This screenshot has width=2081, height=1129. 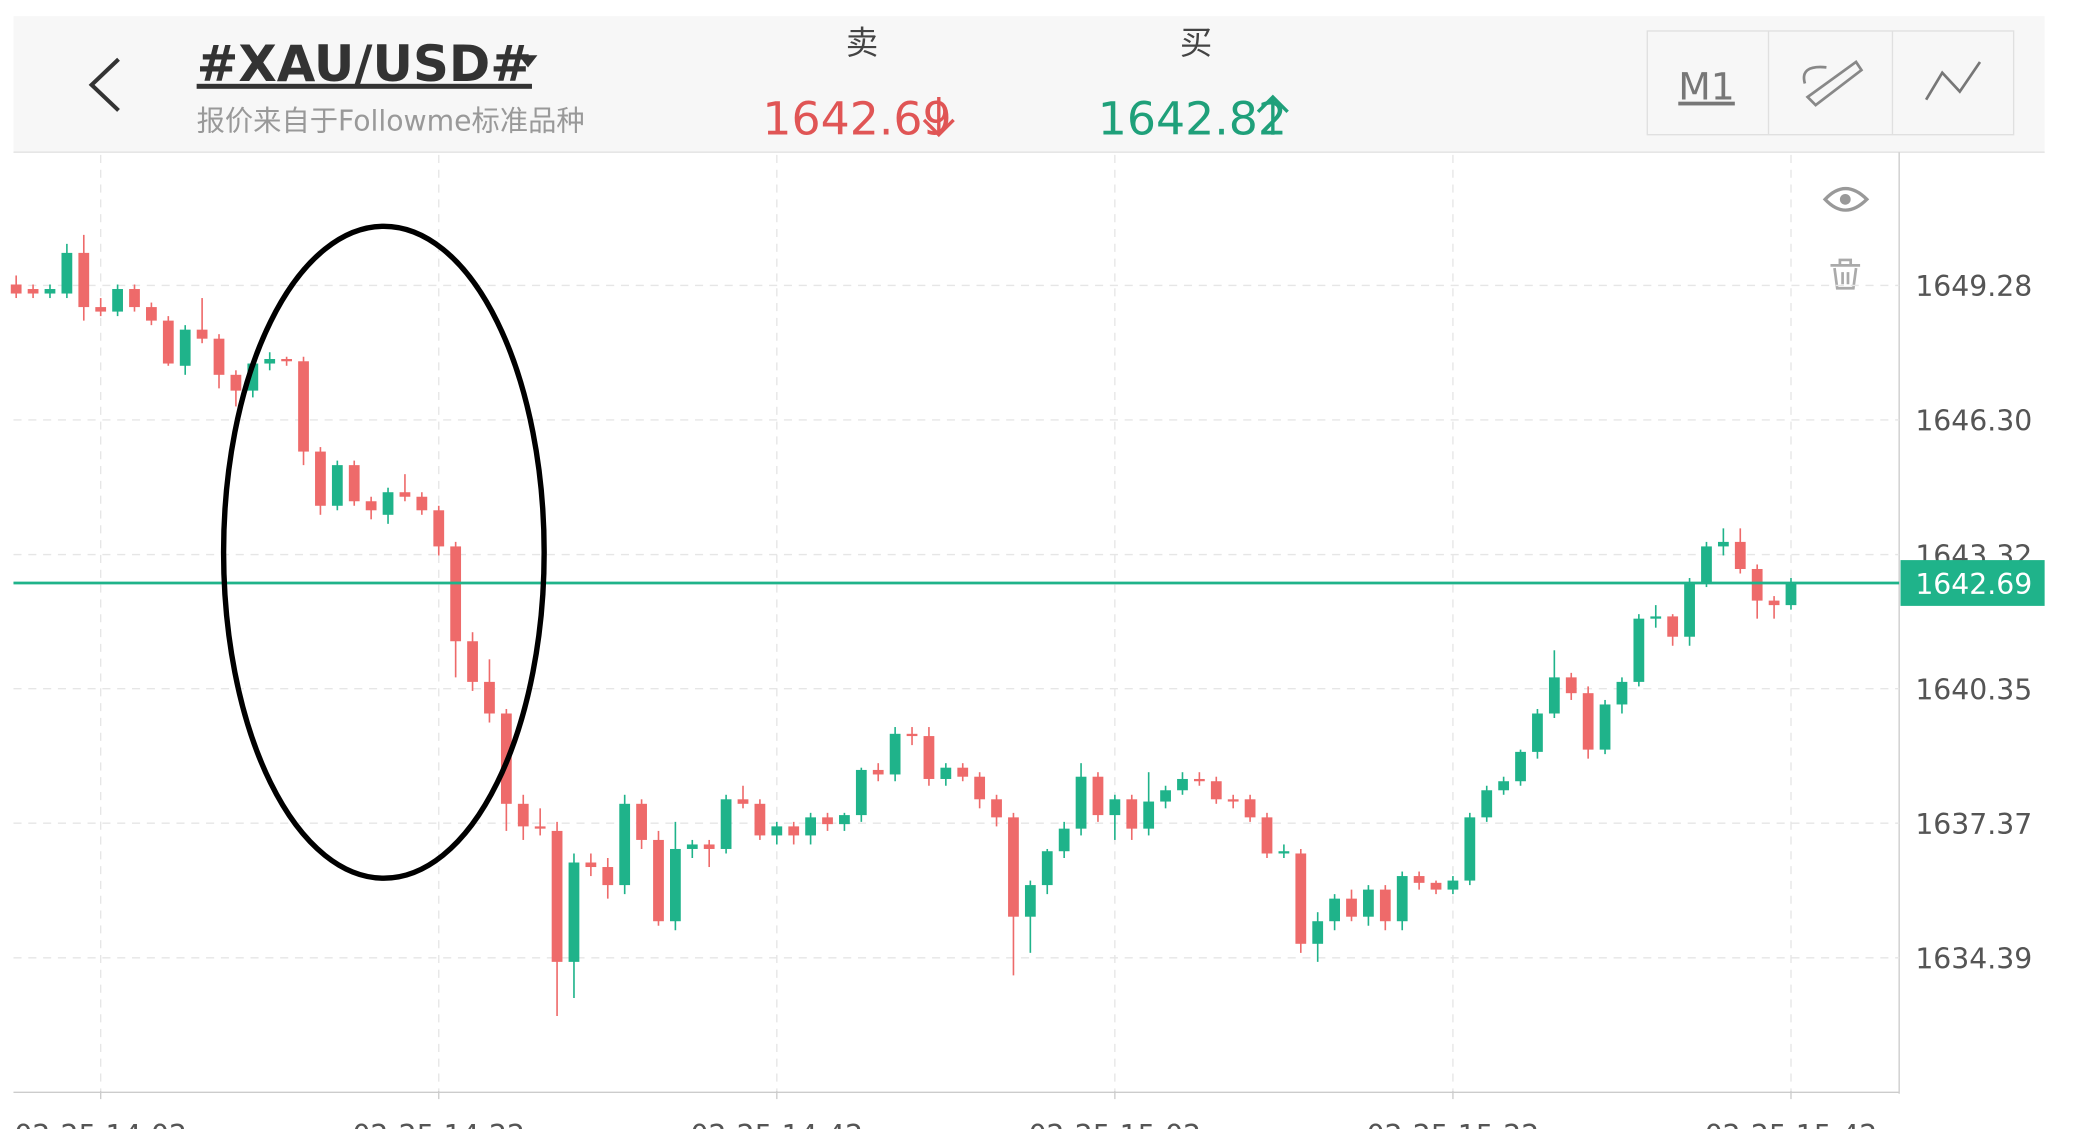 What do you see at coordinates (1272, 114) in the screenshot?
I see `buy-up-arrow` at bounding box center [1272, 114].